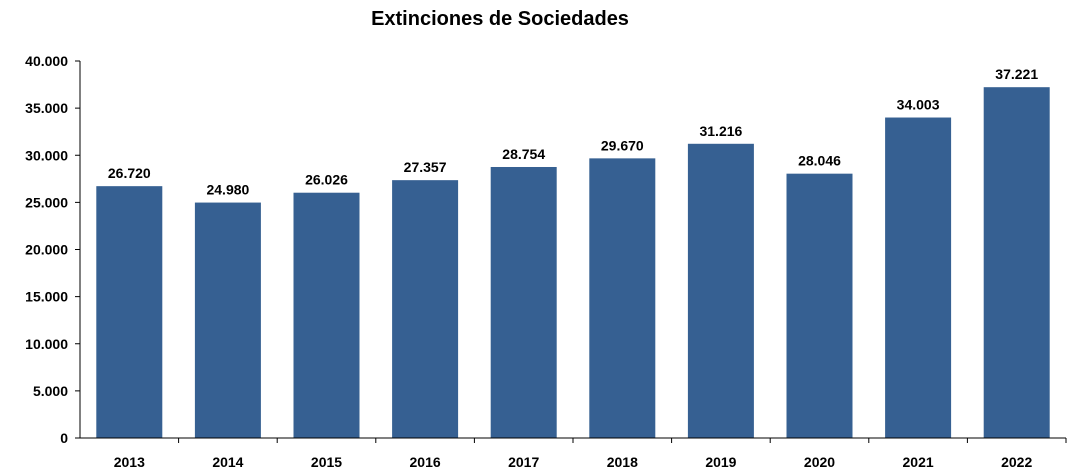 This screenshot has width=1071, height=472. I want to click on x-tick-label: 2021, so click(918, 462).